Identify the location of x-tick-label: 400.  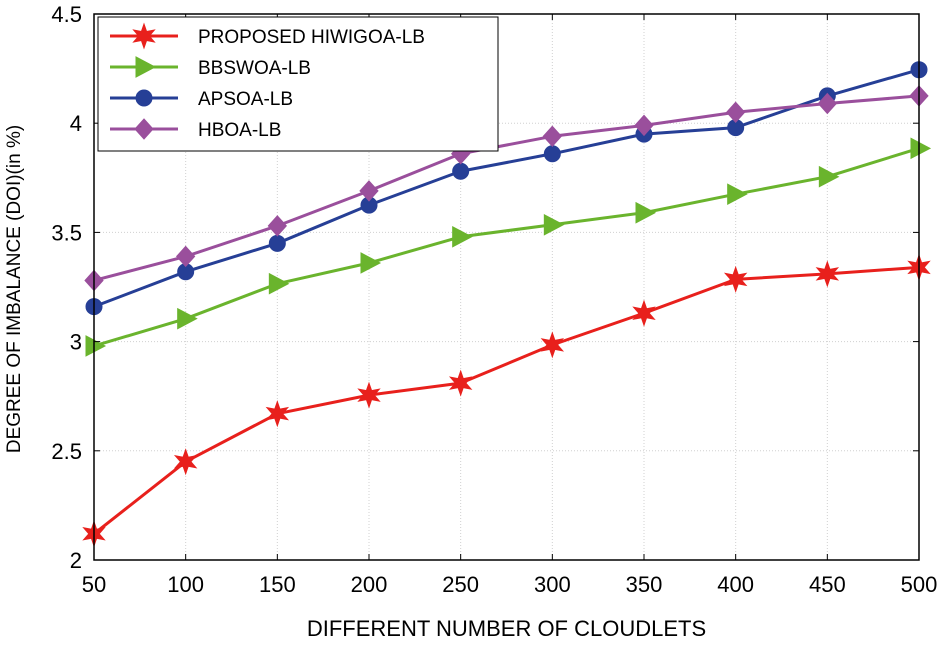
(735, 584).